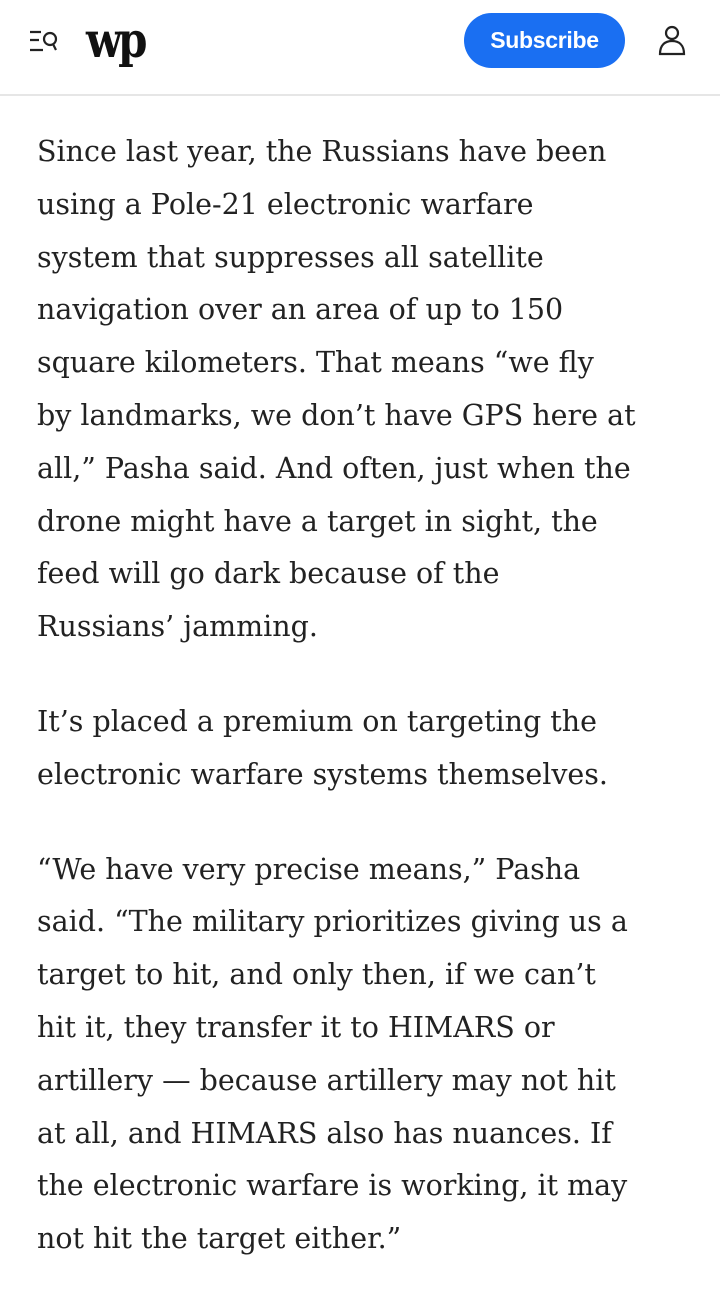 This screenshot has width=720, height=1308. I want to click on user-icon, so click(672, 40).